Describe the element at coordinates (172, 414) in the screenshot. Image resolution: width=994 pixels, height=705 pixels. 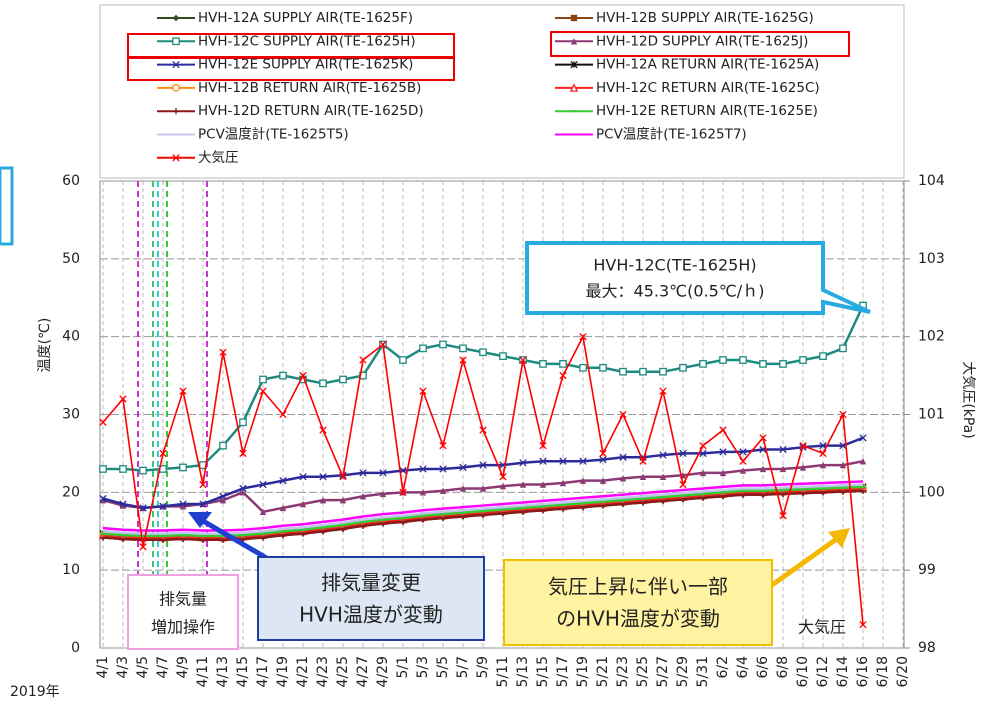
I see `event-lines` at that location.